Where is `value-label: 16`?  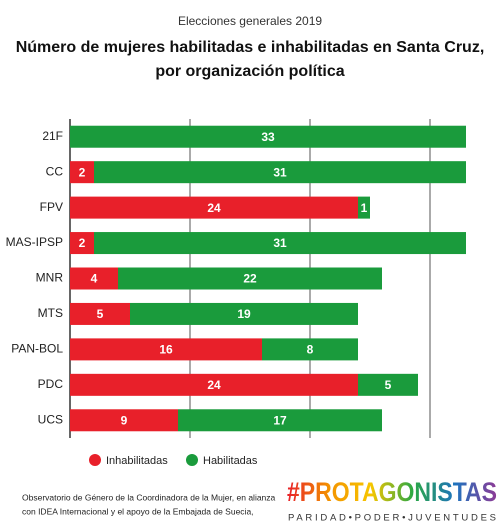 value-label: 16 is located at coordinates (166, 350).